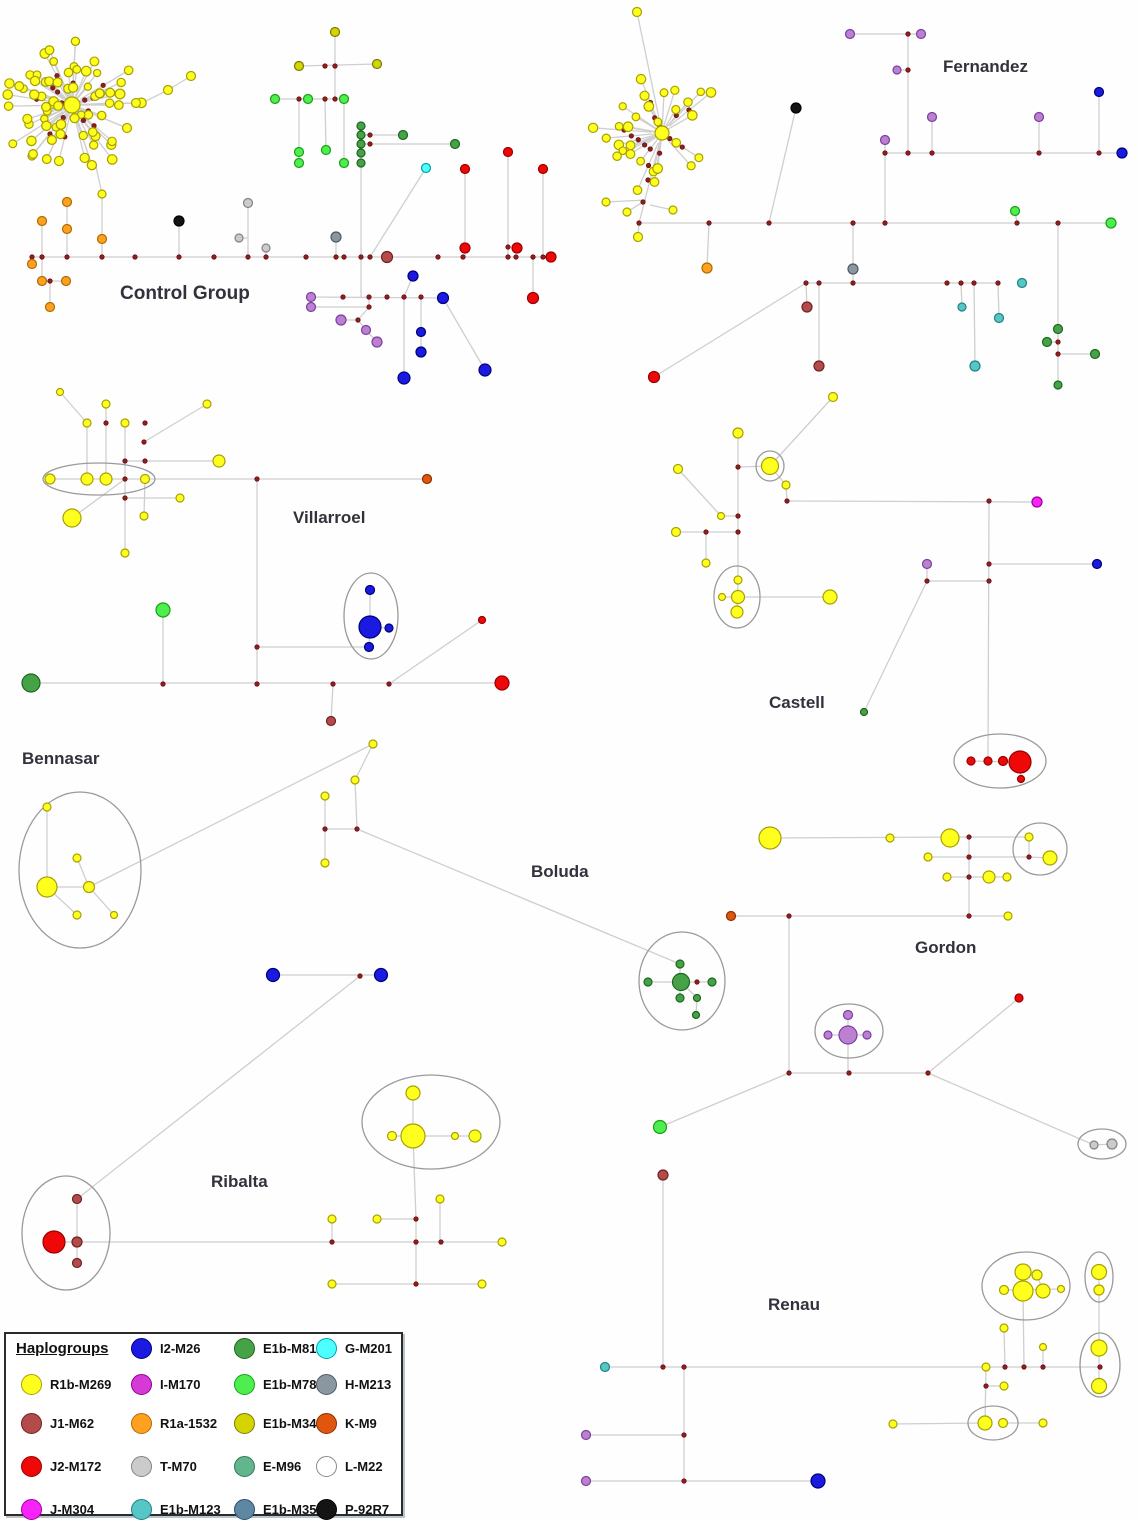 Image resolution: width=1139 pixels, height=1520 pixels. What do you see at coordinates (81, 1384) in the screenshot?
I see `haplogroup-label: R1b-M269` at bounding box center [81, 1384].